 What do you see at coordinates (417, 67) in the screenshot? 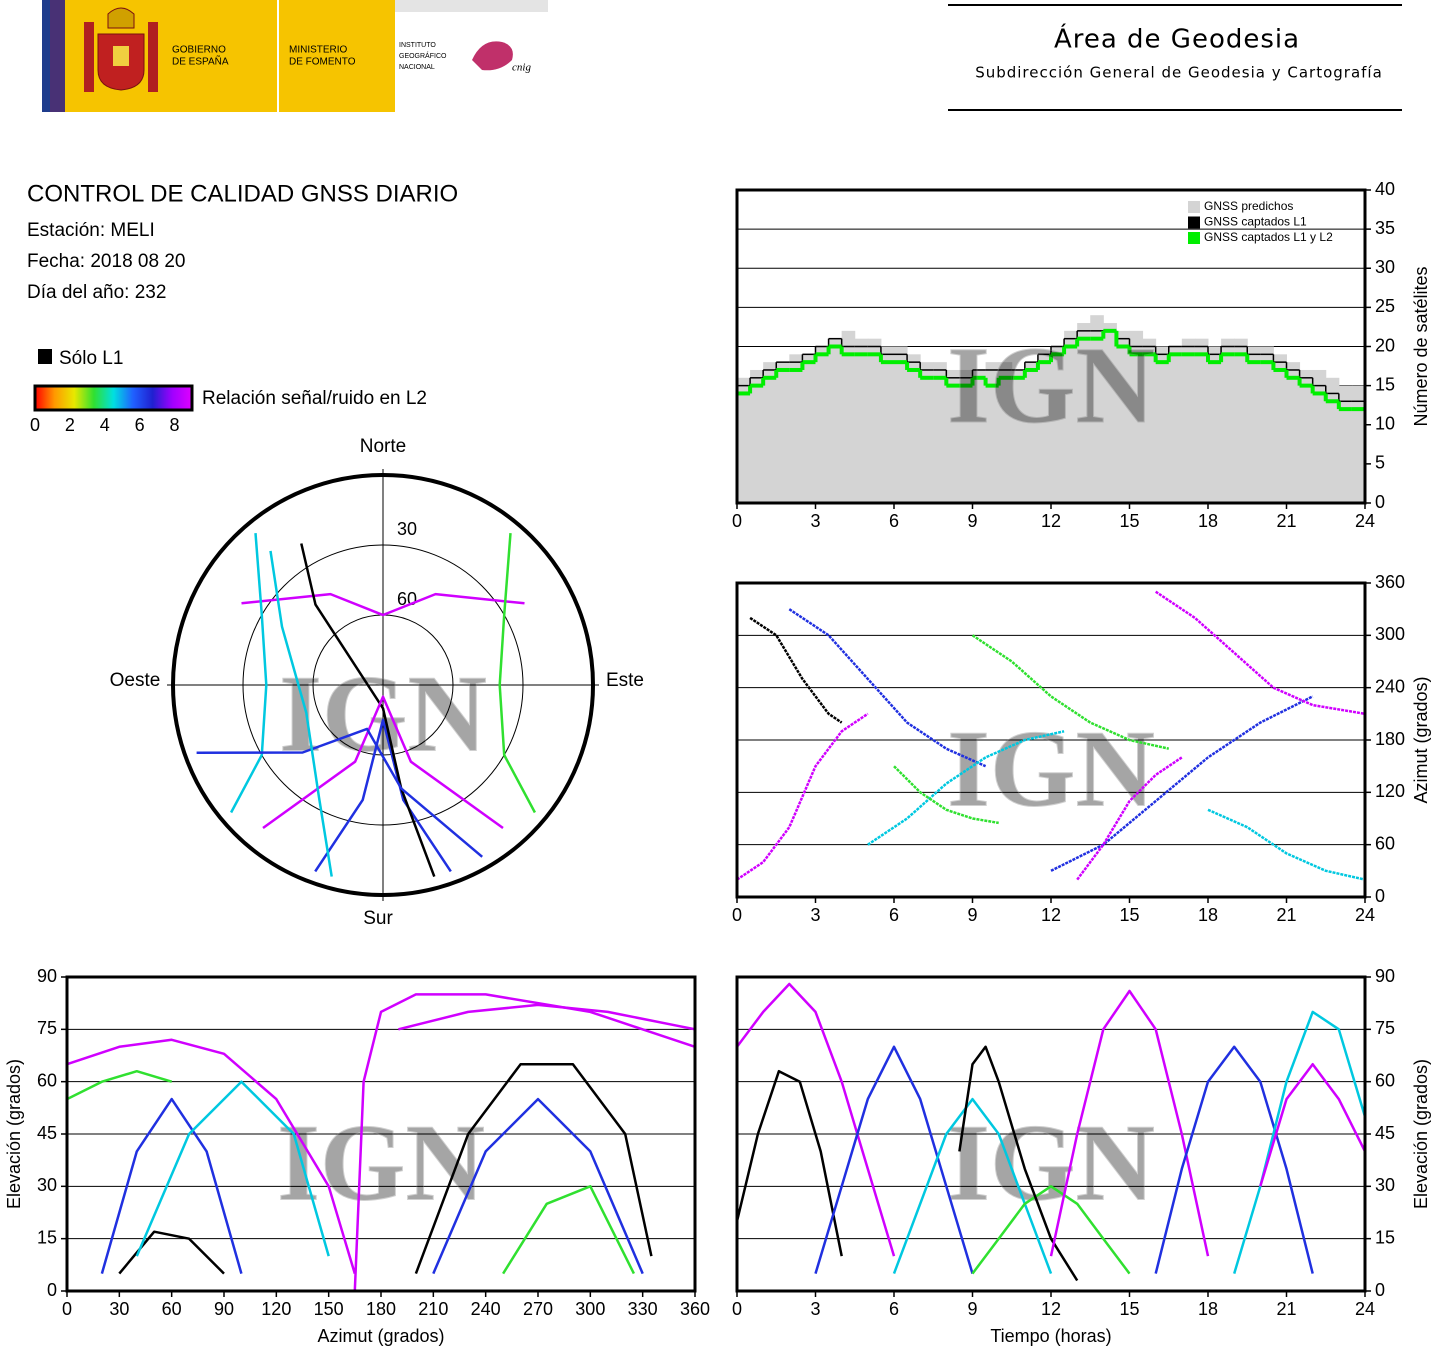
I see `logo-text: NACIONAL` at bounding box center [417, 67].